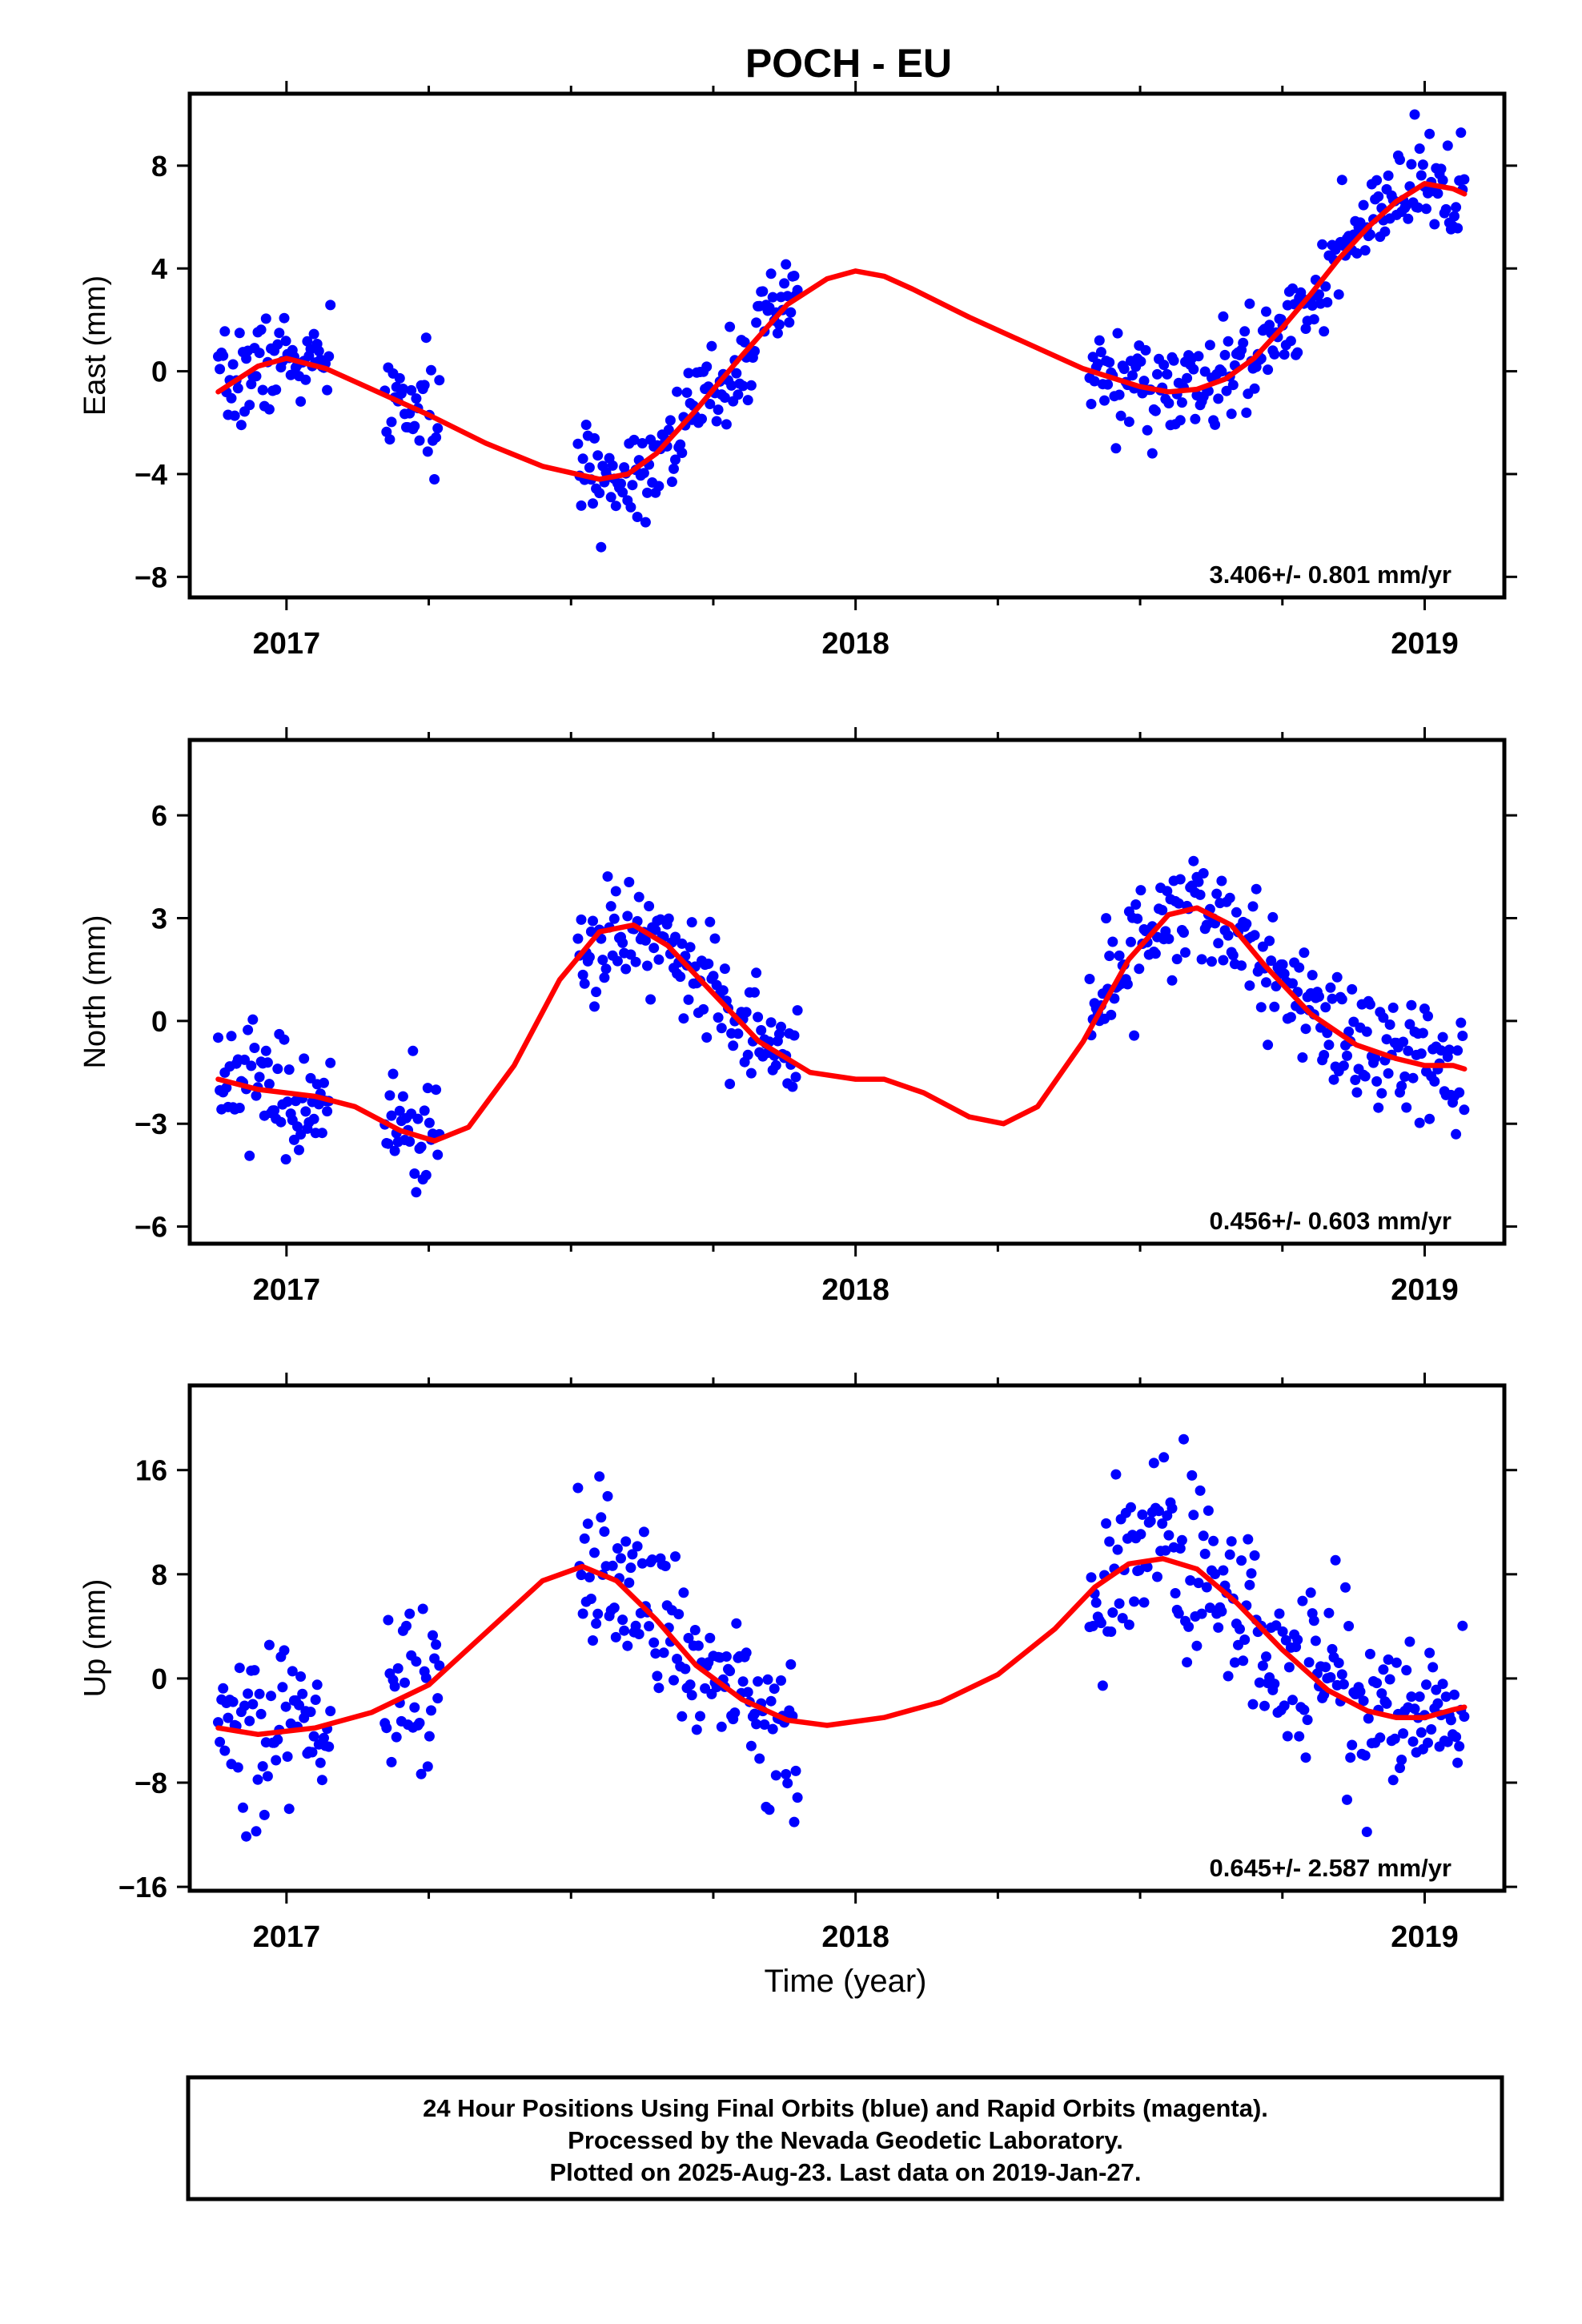  I want to click on up-y-tick-label: 16, so click(151, 1470).